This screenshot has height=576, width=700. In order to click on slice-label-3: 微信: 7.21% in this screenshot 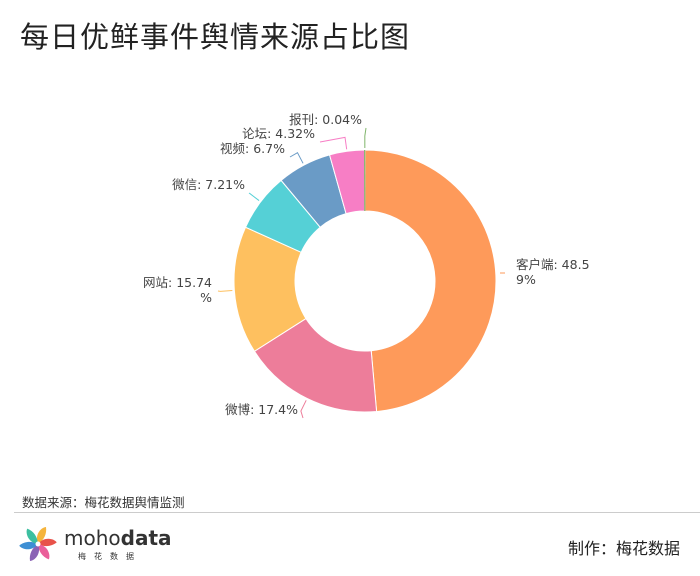, I will do `click(208, 184)`.